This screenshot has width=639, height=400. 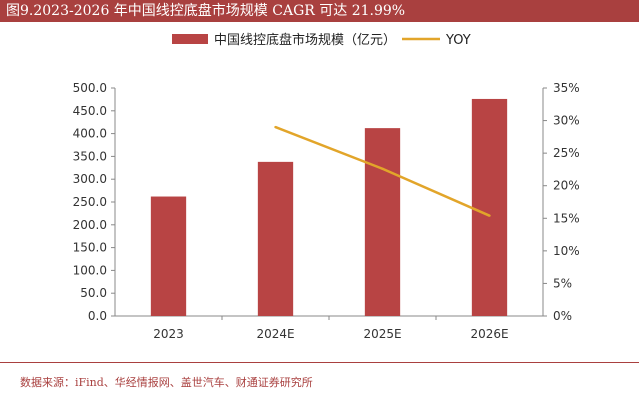 I want to click on legend: 中国线控底盘市场规模（亿元） YOY, so click(x=321, y=40).